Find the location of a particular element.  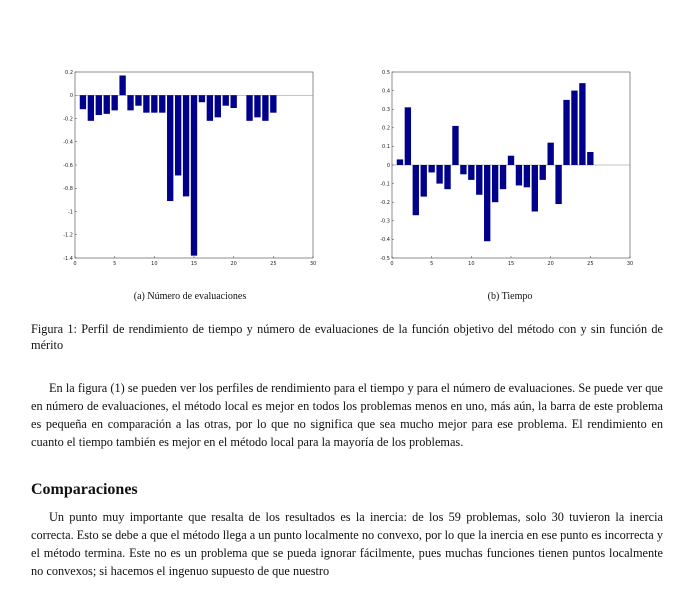

chart-a-xtick-label: 30 is located at coordinates (313, 264).